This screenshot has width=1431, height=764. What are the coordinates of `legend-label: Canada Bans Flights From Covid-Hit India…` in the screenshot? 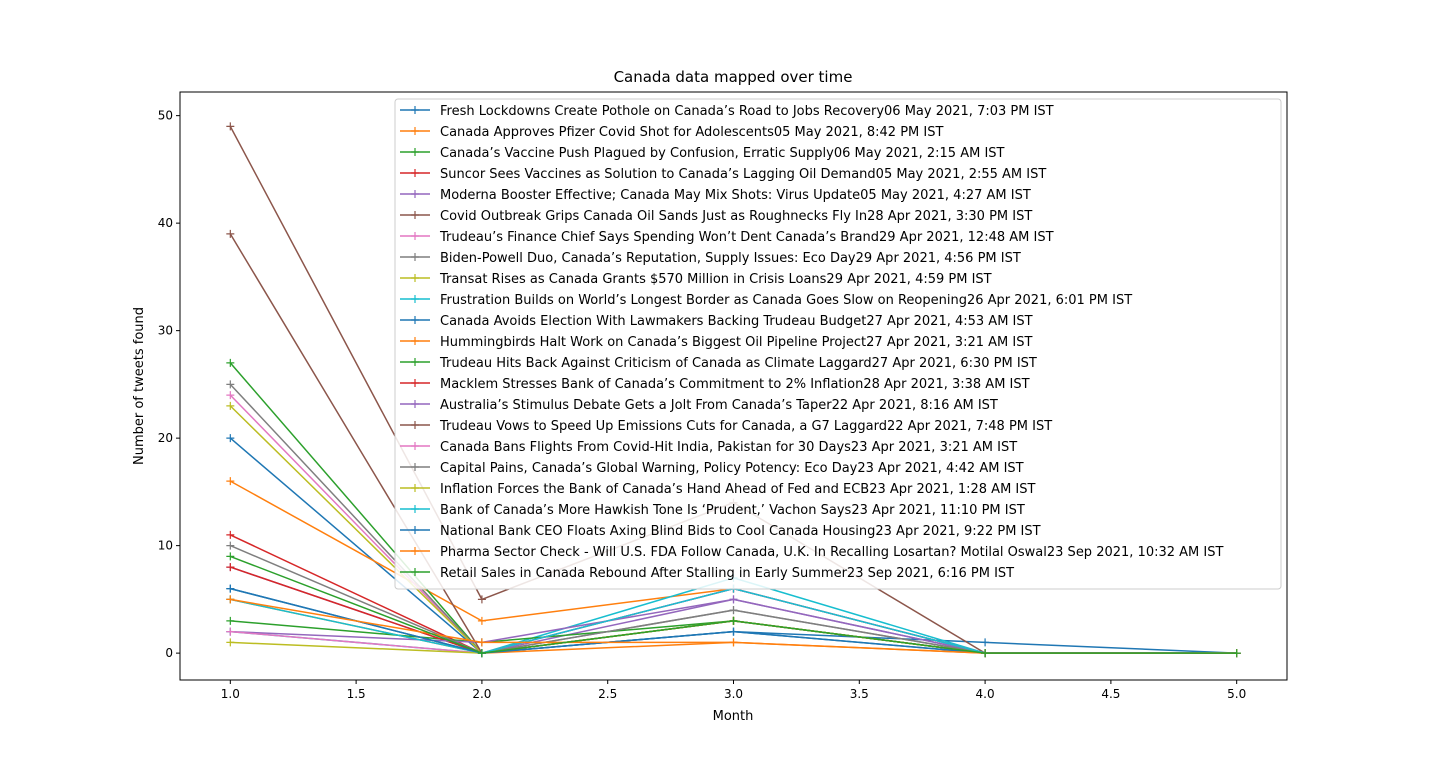 It's located at (728, 447).